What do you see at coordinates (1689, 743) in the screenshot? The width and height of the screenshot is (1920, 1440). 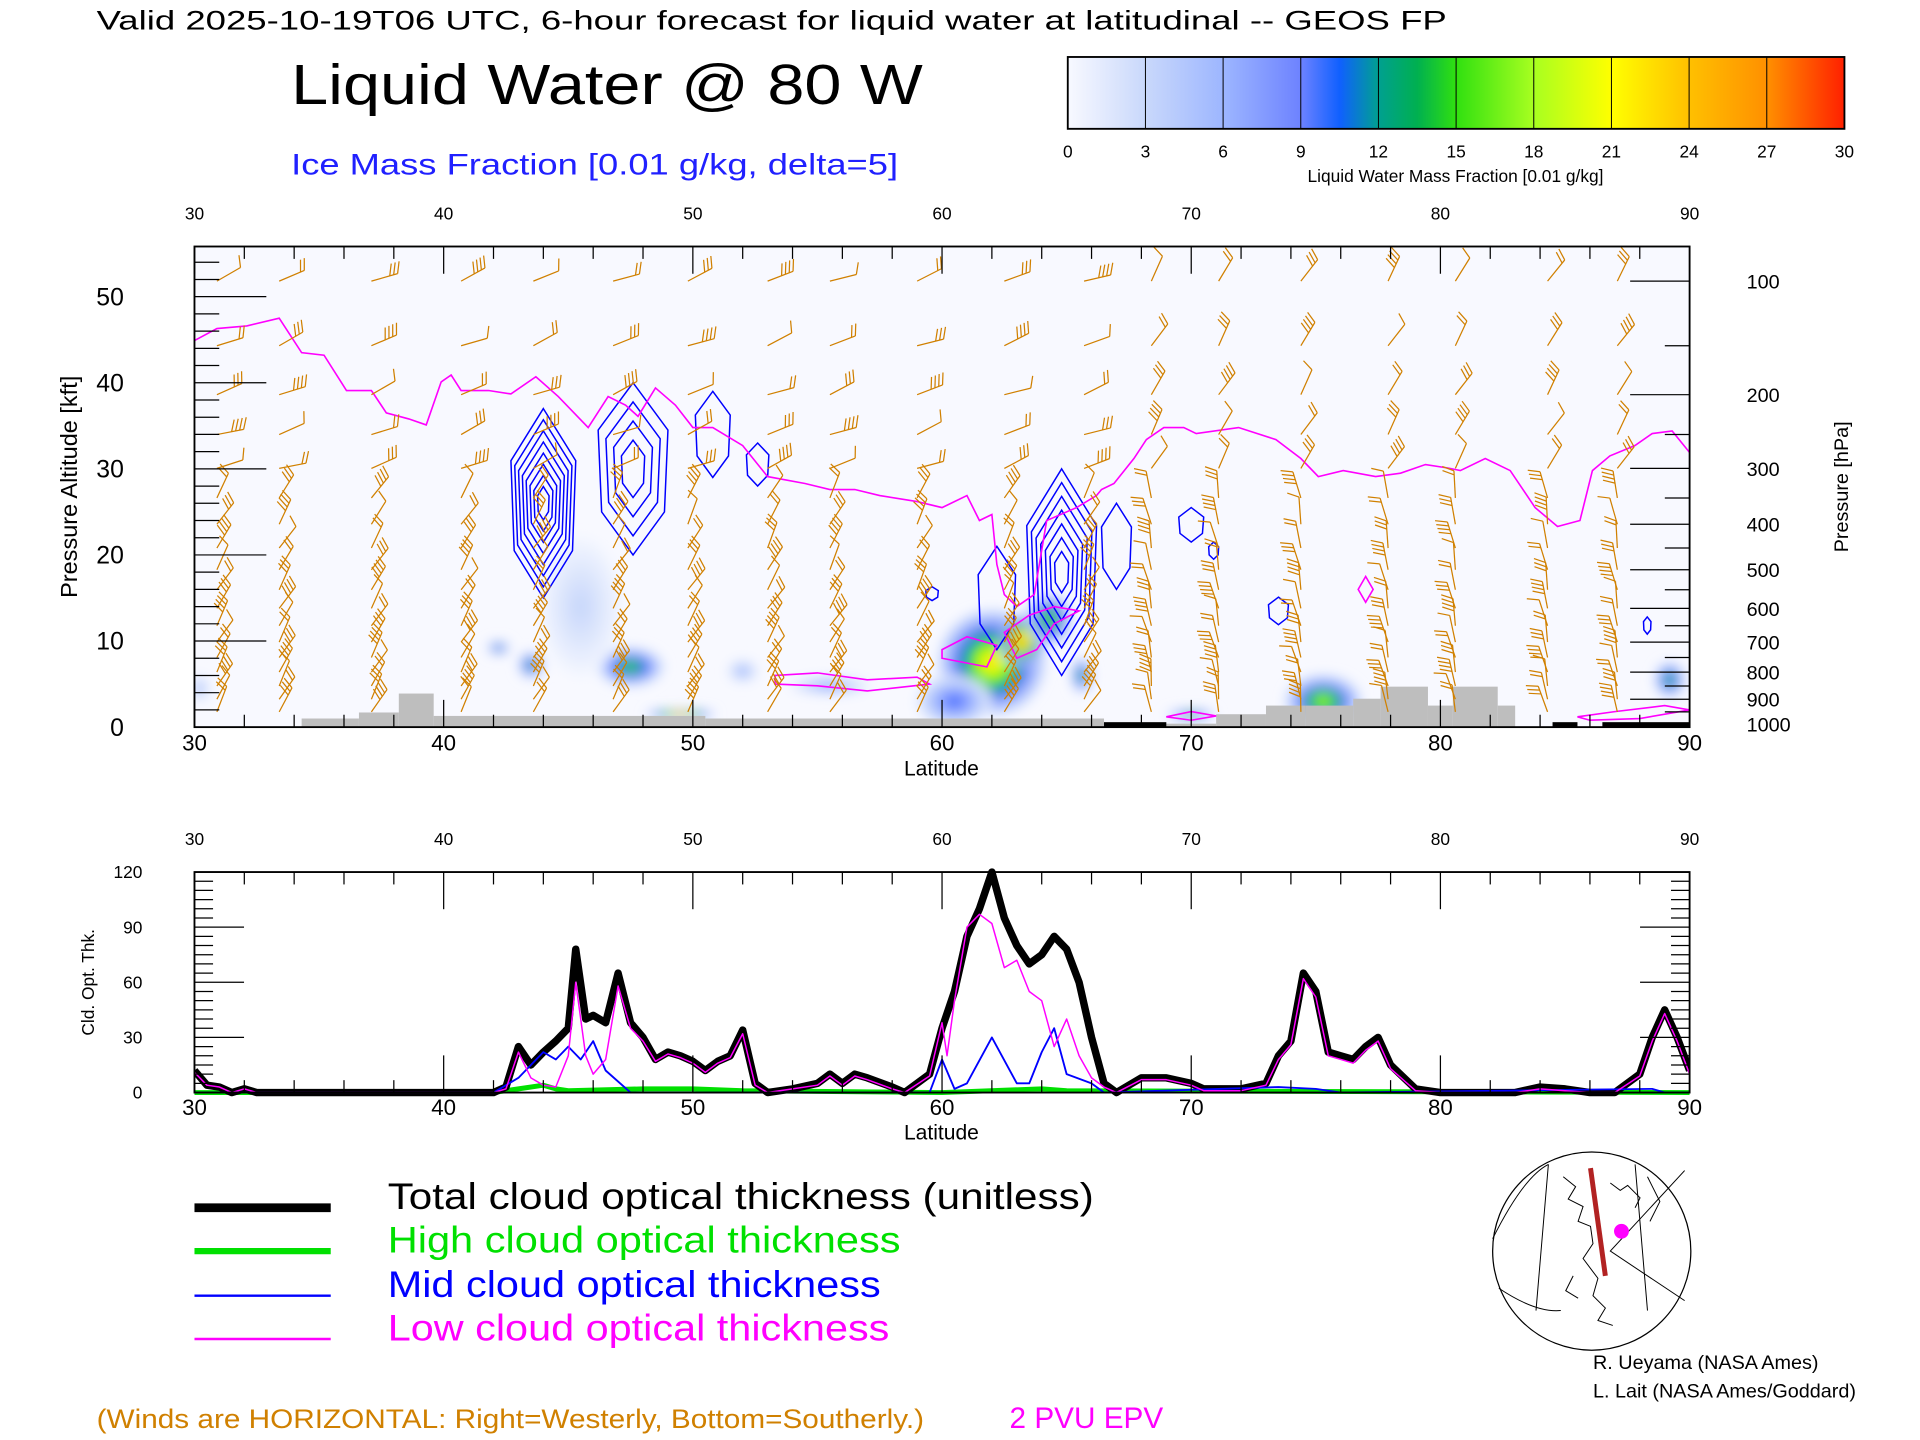 I see `x-tick-label: 90` at bounding box center [1689, 743].